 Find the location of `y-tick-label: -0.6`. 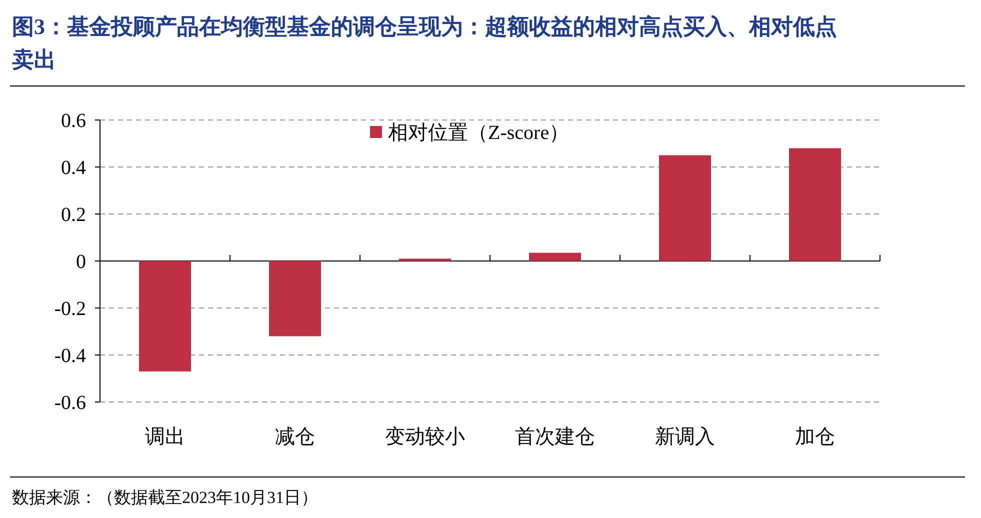

y-tick-label: -0.6 is located at coordinates (70, 403).